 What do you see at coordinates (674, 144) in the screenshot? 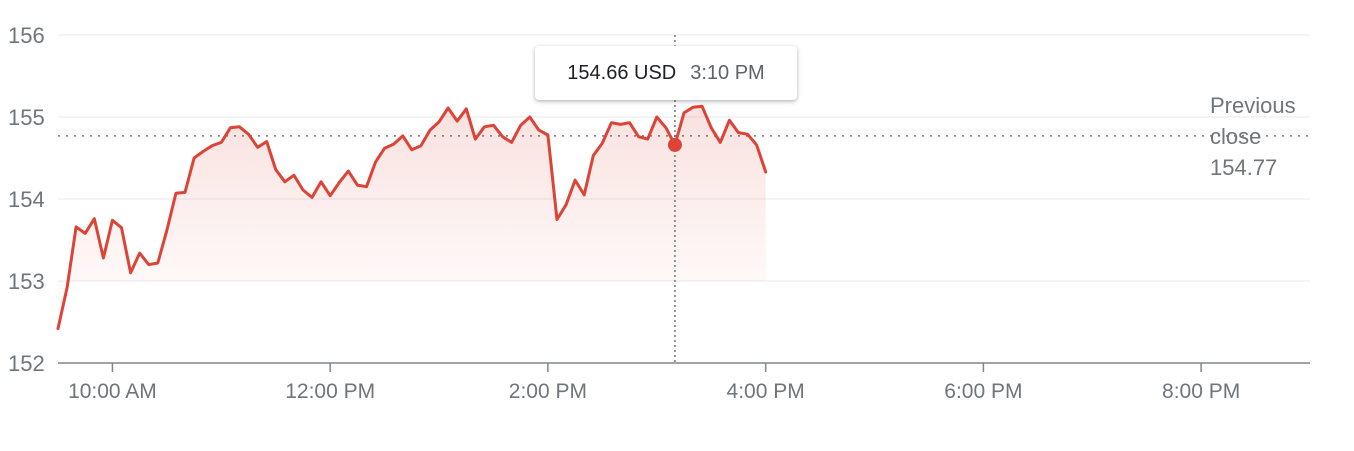
I see `hover-point-marker` at bounding box center [674, 144].